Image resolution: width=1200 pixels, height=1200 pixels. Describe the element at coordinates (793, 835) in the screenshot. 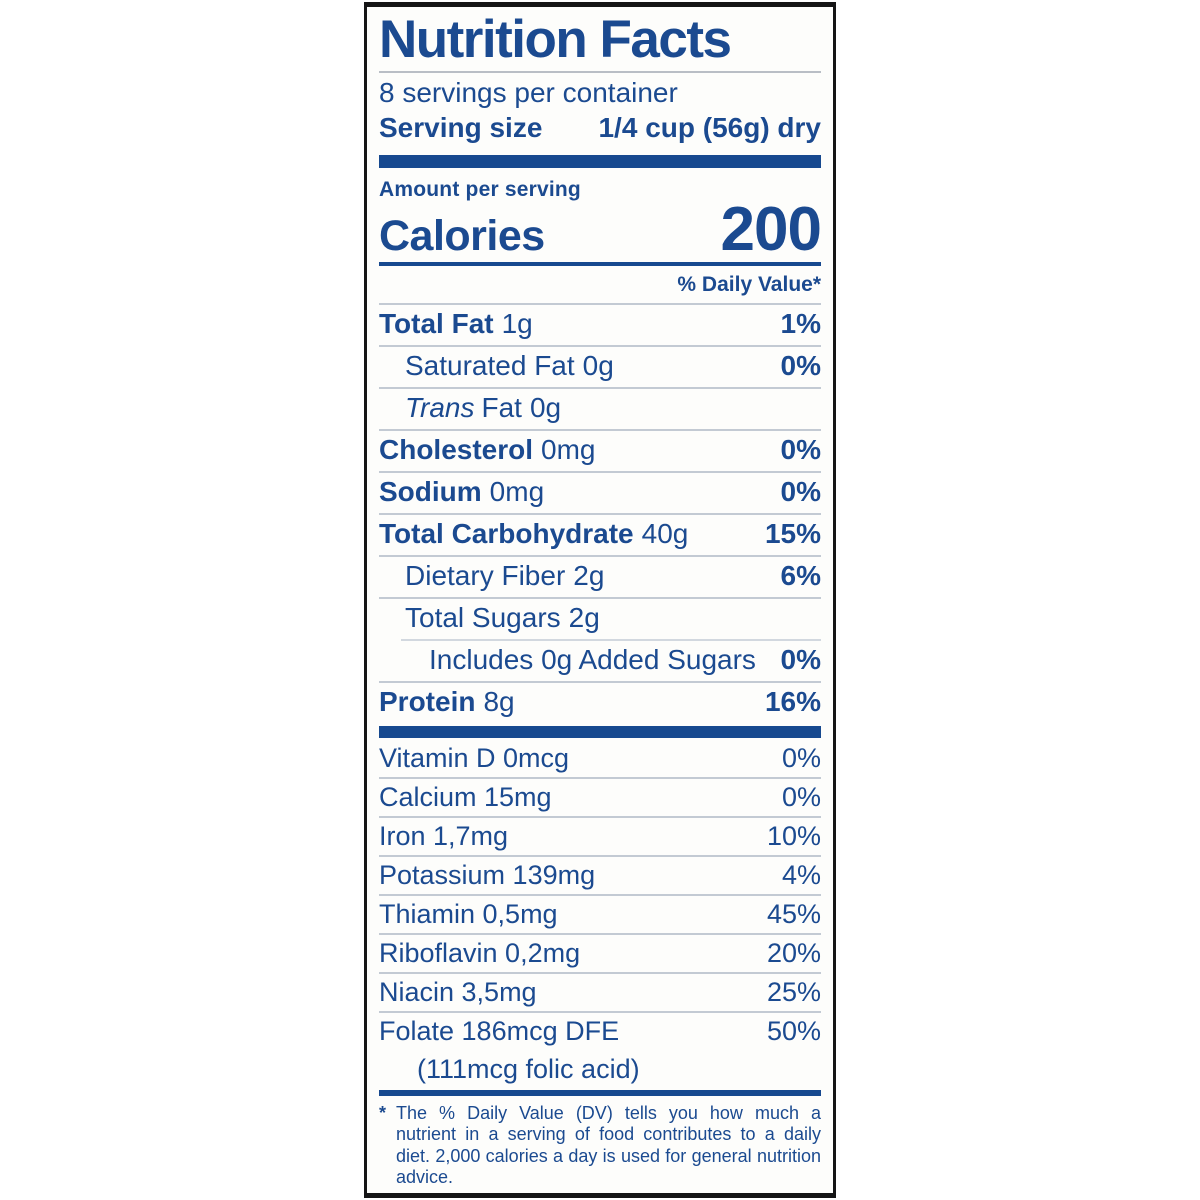

I see `daily-value: 10%` at that location.